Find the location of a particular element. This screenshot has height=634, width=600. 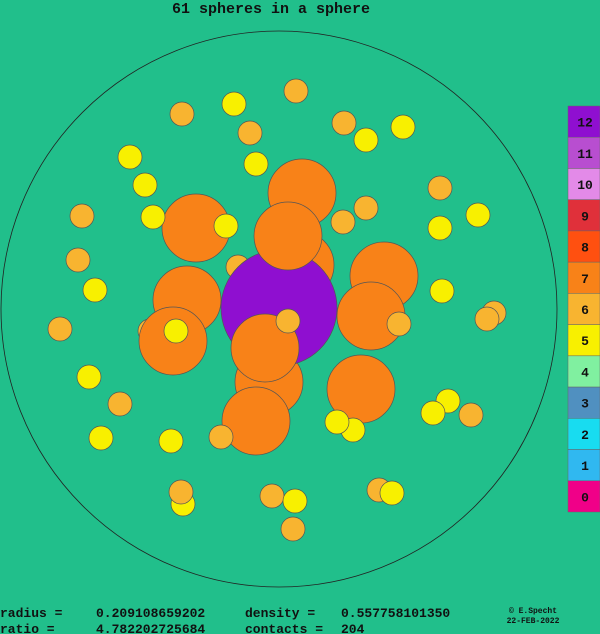

legend-label: 1 is located at coordinates (585, 466).